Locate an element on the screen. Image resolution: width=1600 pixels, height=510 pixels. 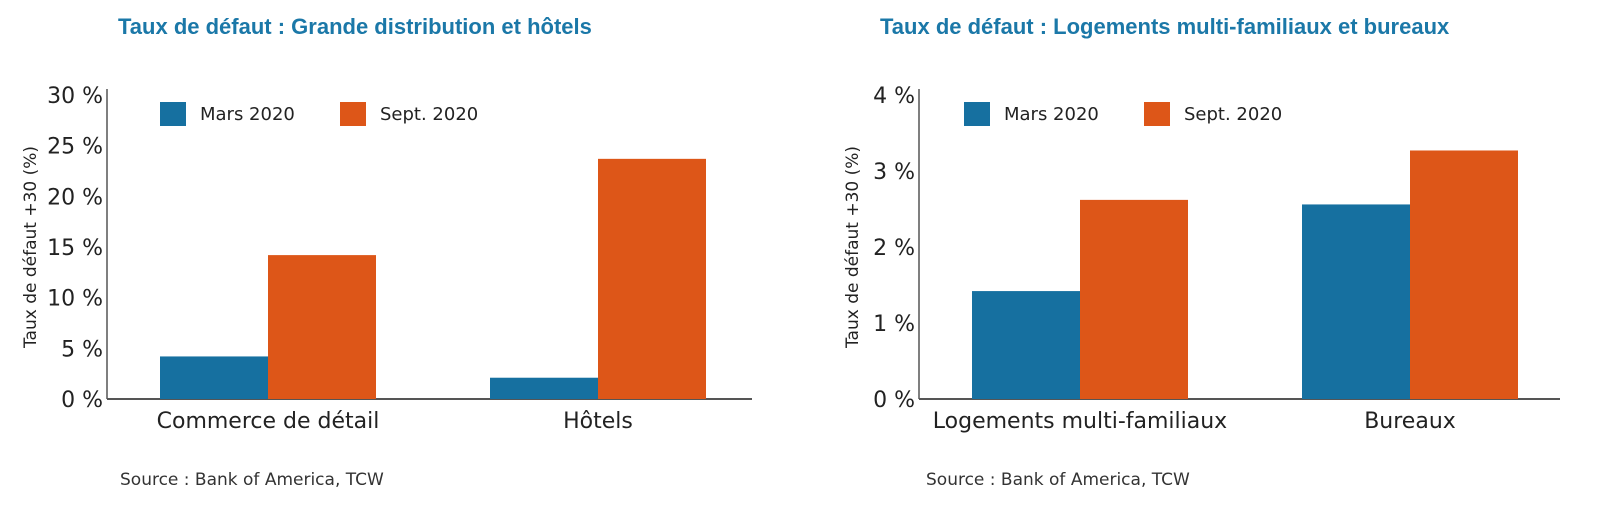
y-tick-label: 5 % is located at coordinates (82, 349).